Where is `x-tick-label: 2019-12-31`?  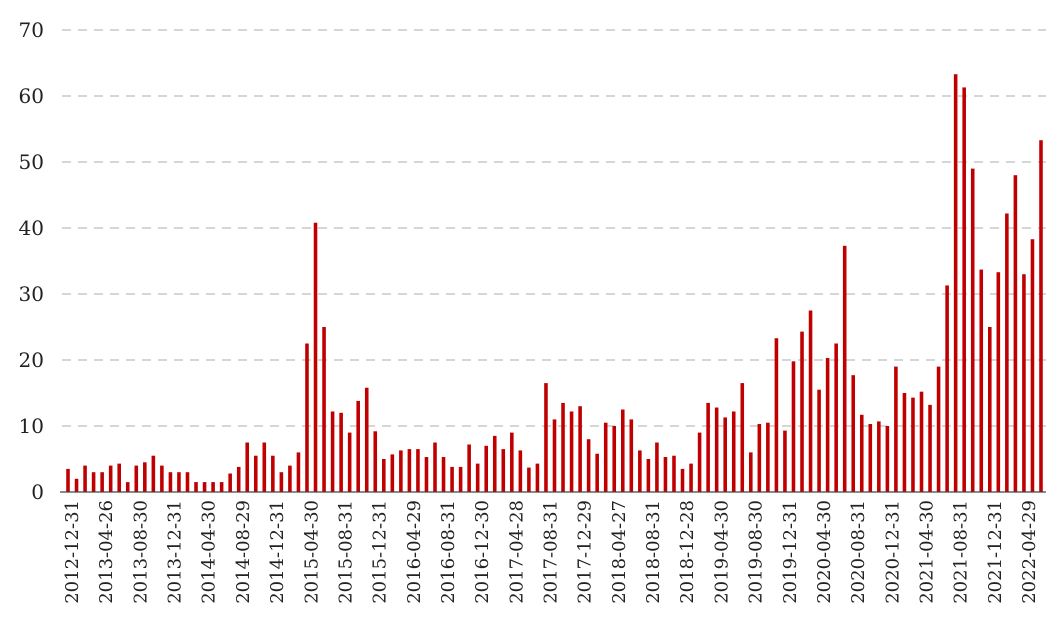 x-tick-label: 2019-12-31 is located at coordinates (790, 552).